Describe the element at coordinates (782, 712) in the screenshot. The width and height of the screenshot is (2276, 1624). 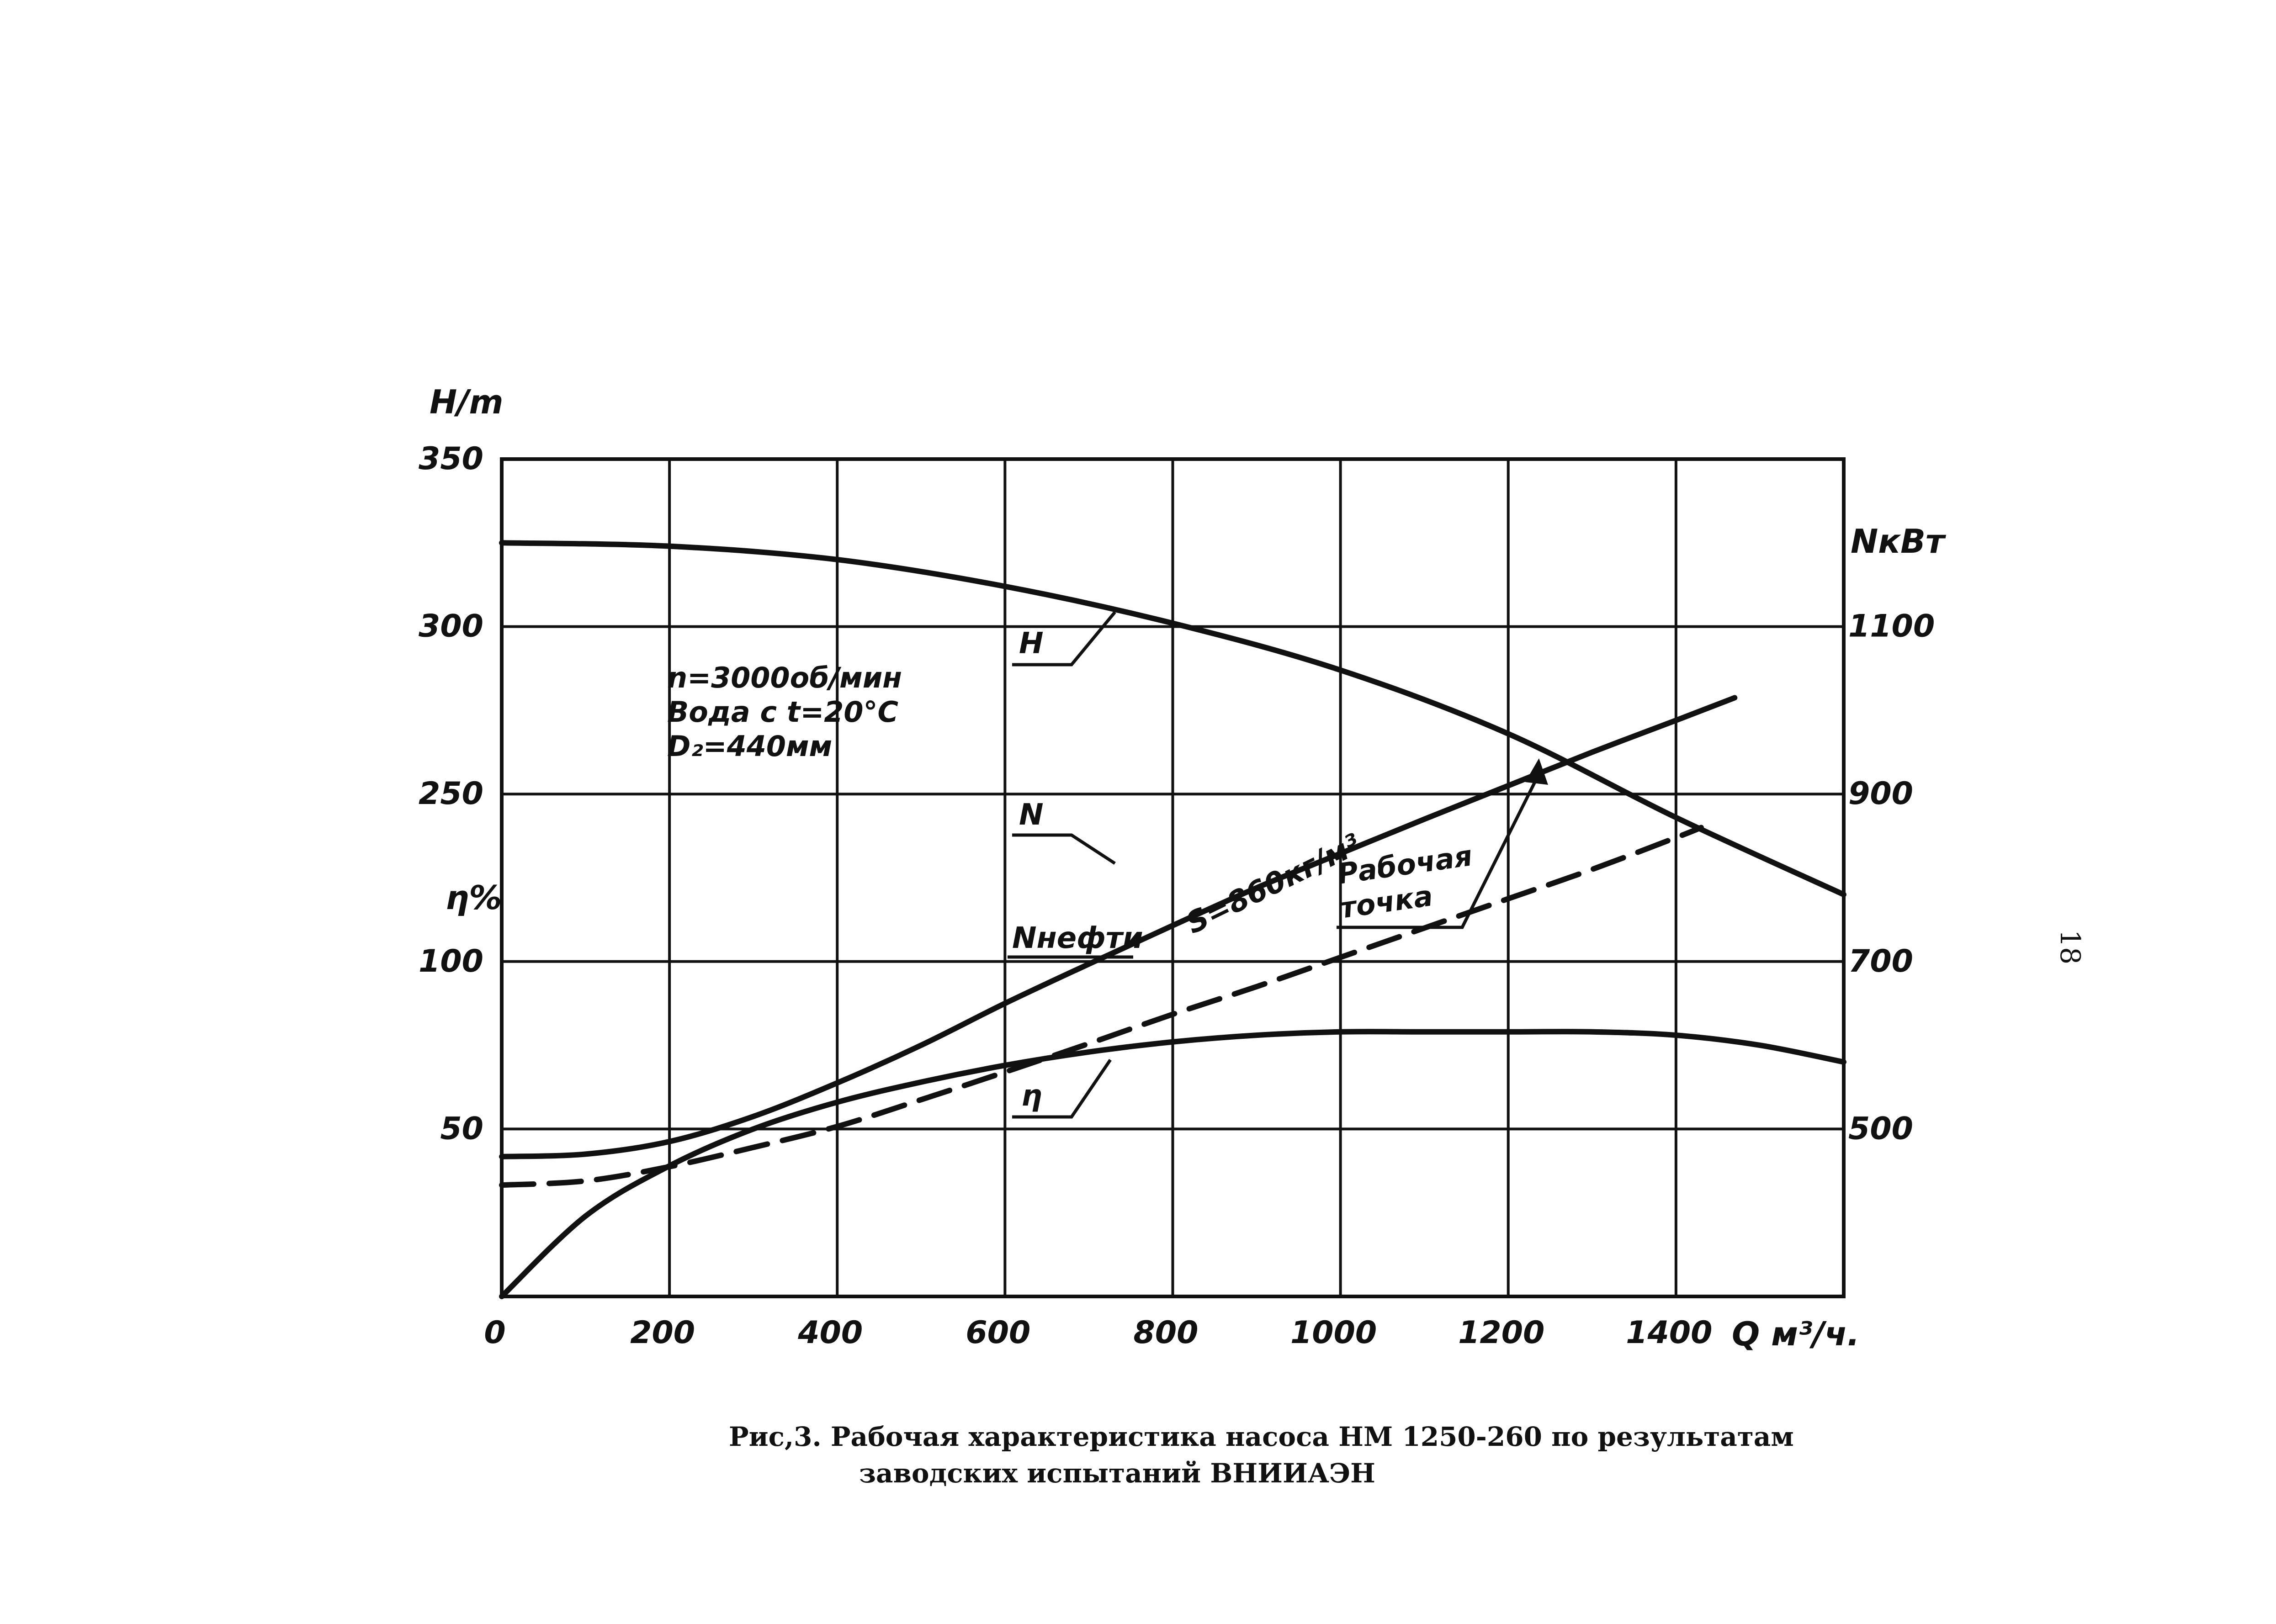
I see `annotation-fluid: Вода с t=20°C` at that location.